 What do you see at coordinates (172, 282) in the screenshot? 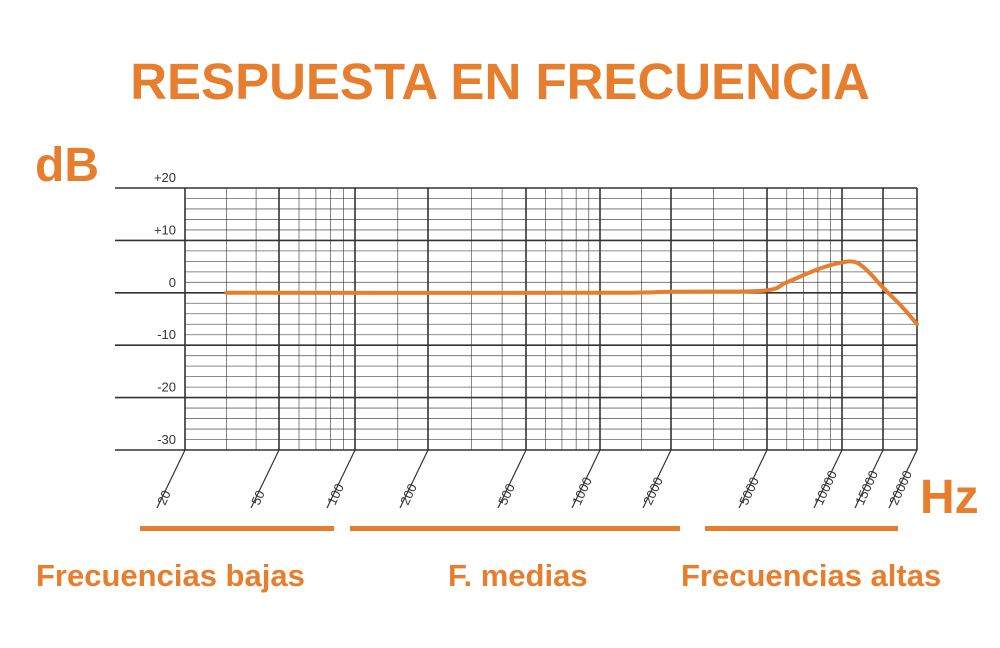
I see `y-tick-label: 0` at bounding box center [172, 282].